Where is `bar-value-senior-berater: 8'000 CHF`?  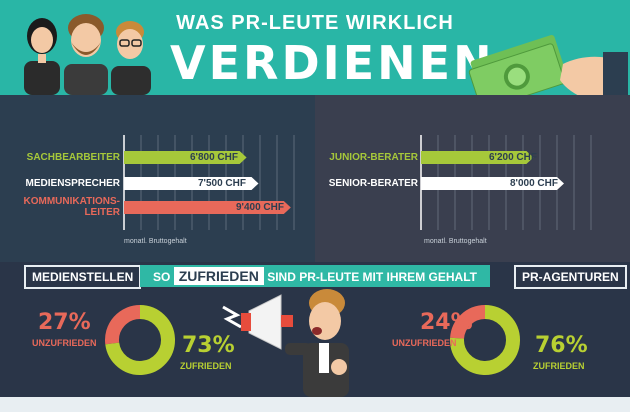 bar-value-senior-berater: 8'000 CHF is located at coordinates (534, 183).